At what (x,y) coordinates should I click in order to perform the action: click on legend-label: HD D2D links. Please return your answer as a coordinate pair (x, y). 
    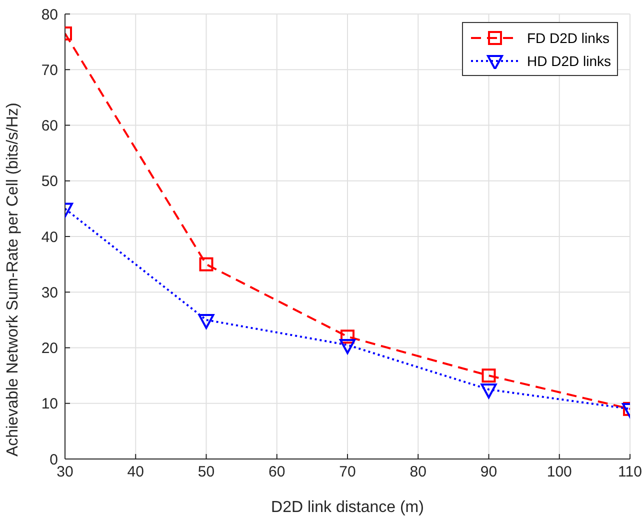
    Looking at the image, I should click on (568, 60).